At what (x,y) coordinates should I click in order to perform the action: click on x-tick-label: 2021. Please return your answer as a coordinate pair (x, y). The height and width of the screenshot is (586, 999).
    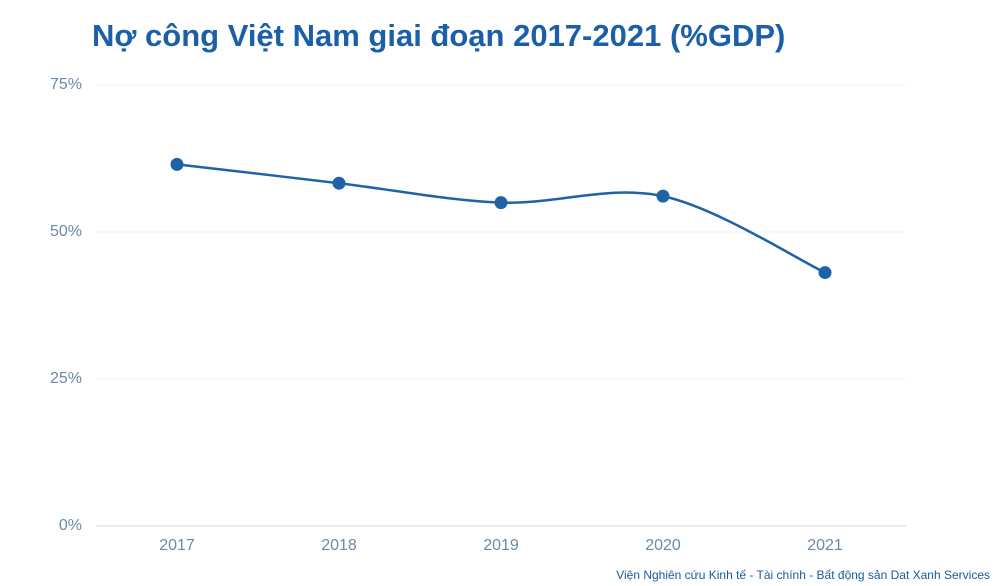
    Looking at the image, I should click on (825, 545).